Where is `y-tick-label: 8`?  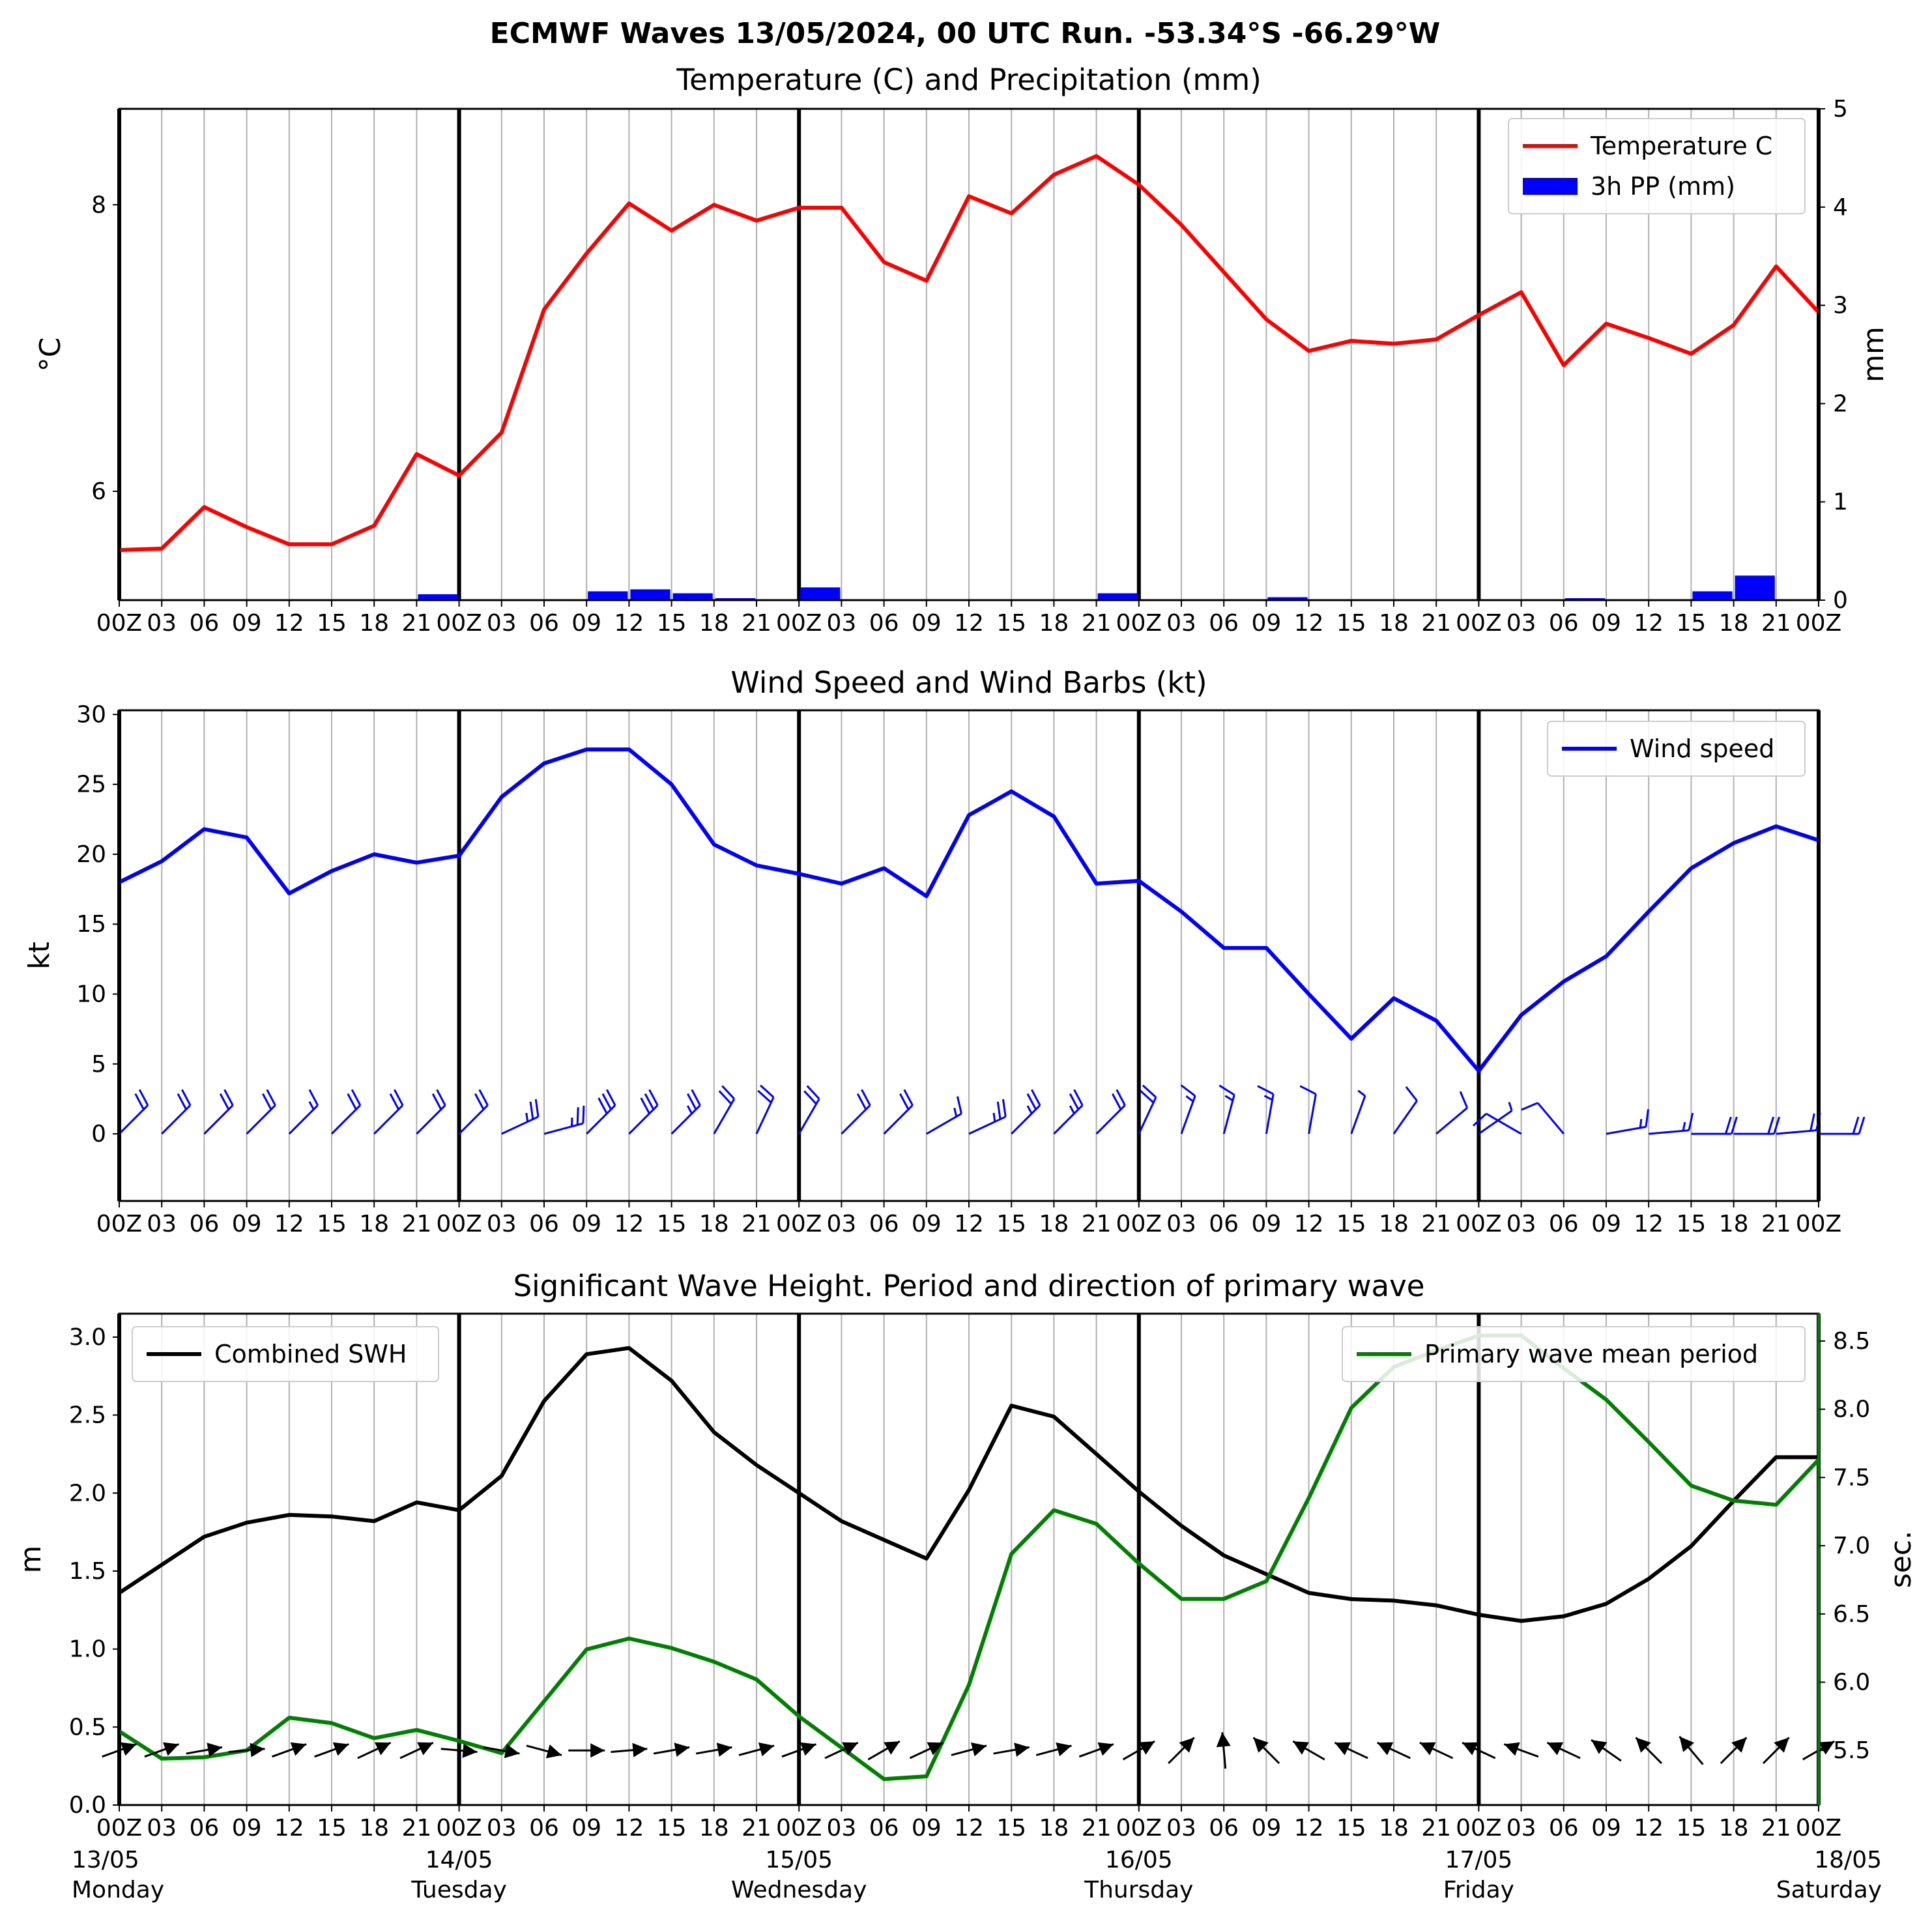 y-tick-label: 8 is located at coordinates (98, 205).